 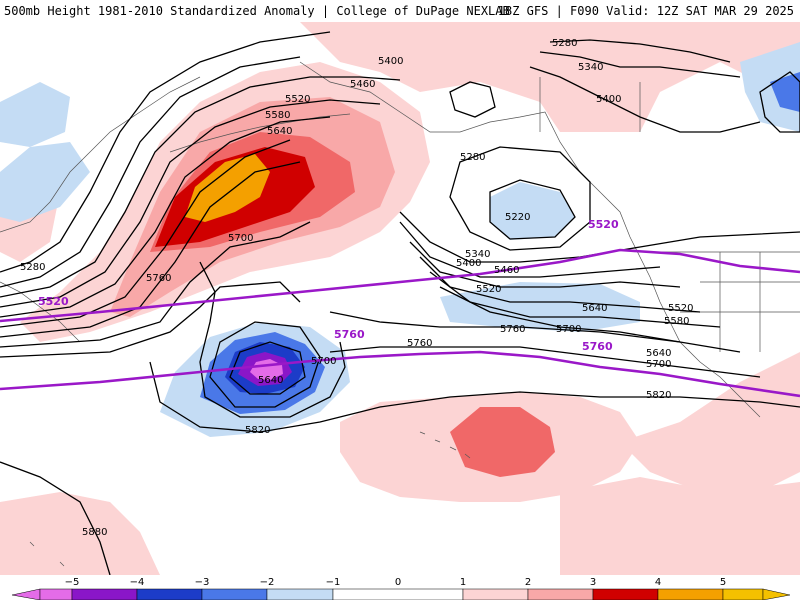 I want to click on neg1-area-west, so click(x=45, y=182).